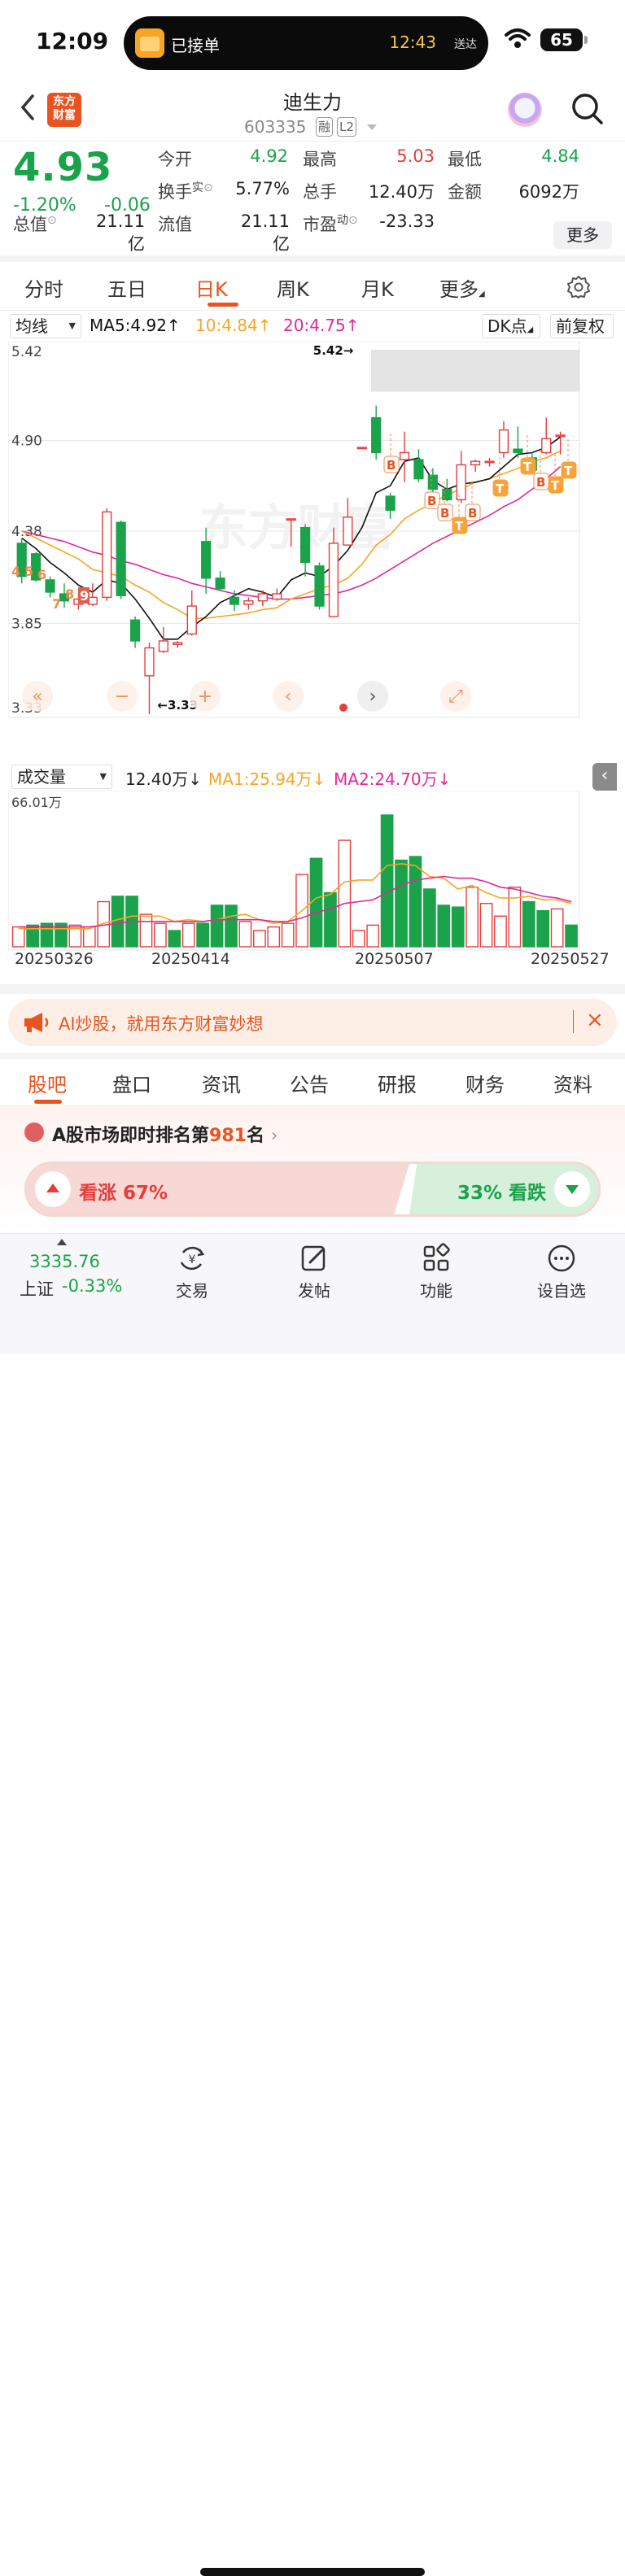 Image resolution: width=625 pixels, height=2576 pixels. Describe the element at coordinates (573, 1021) in the screenshot. I see `divider` at that location.